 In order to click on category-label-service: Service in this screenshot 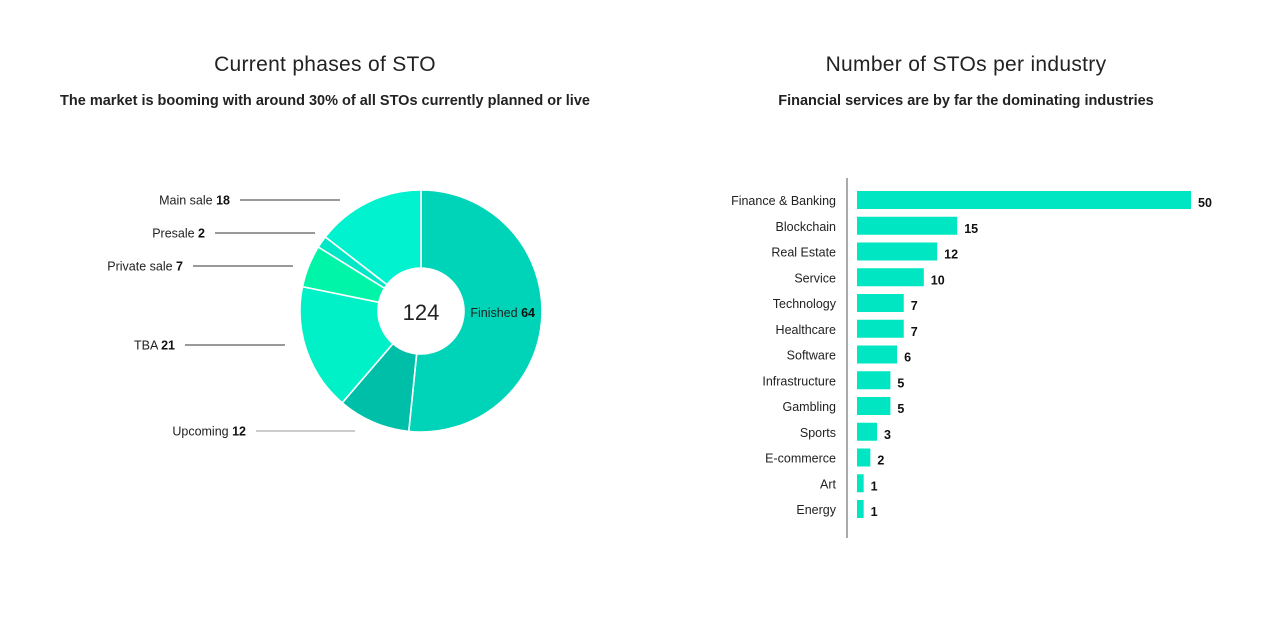, I will do `click(815, 278)`.